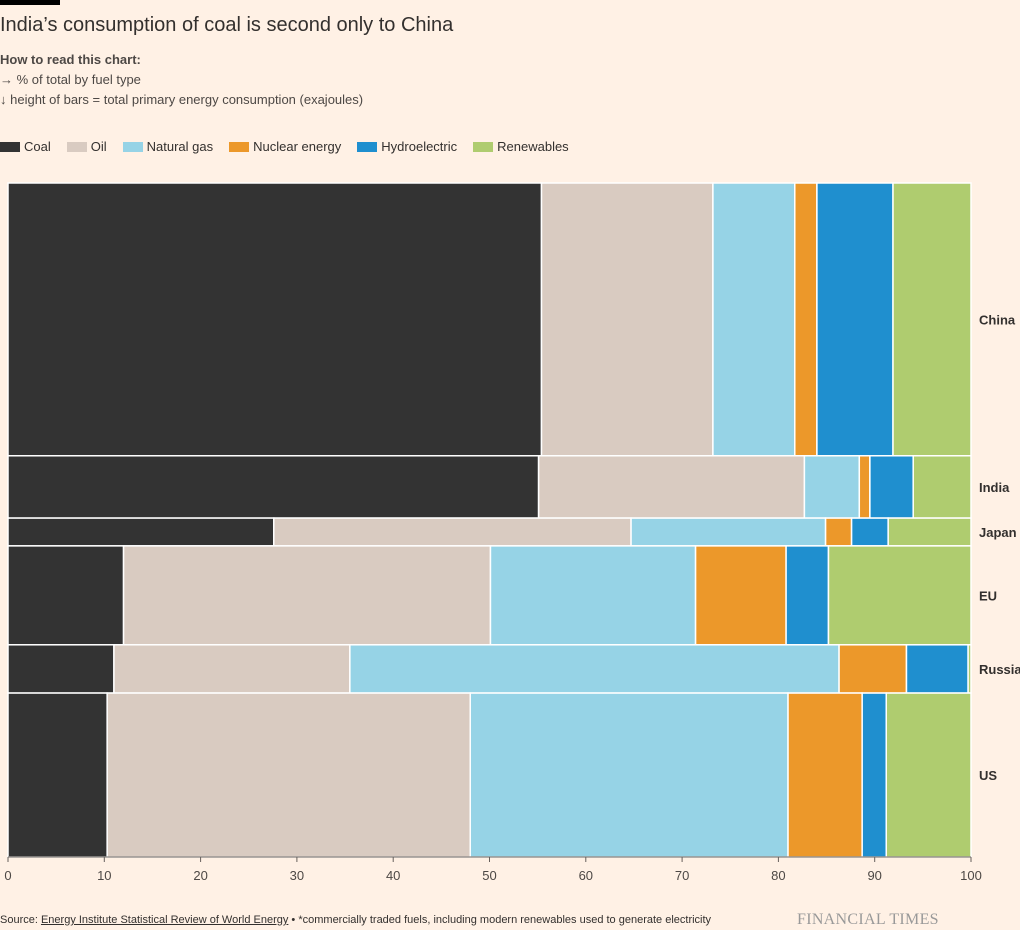 Image resolution: width=1020 pixels, height=930 pixels. What do you see at coordinates (489, 875) in the screenshot?
I see `x-tick-label: 50` at bounding box center [489, 875].